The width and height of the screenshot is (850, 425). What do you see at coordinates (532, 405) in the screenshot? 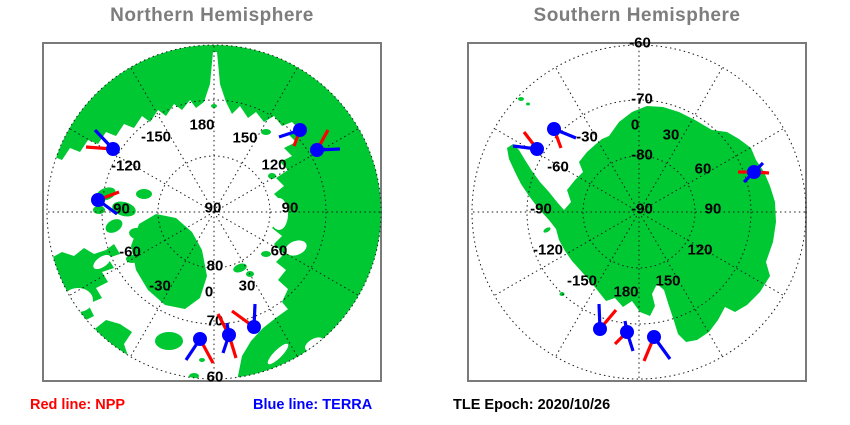
I see `legend-epoch: TLE Epoch: 2020/10/26` at bounding box center [532, 405].